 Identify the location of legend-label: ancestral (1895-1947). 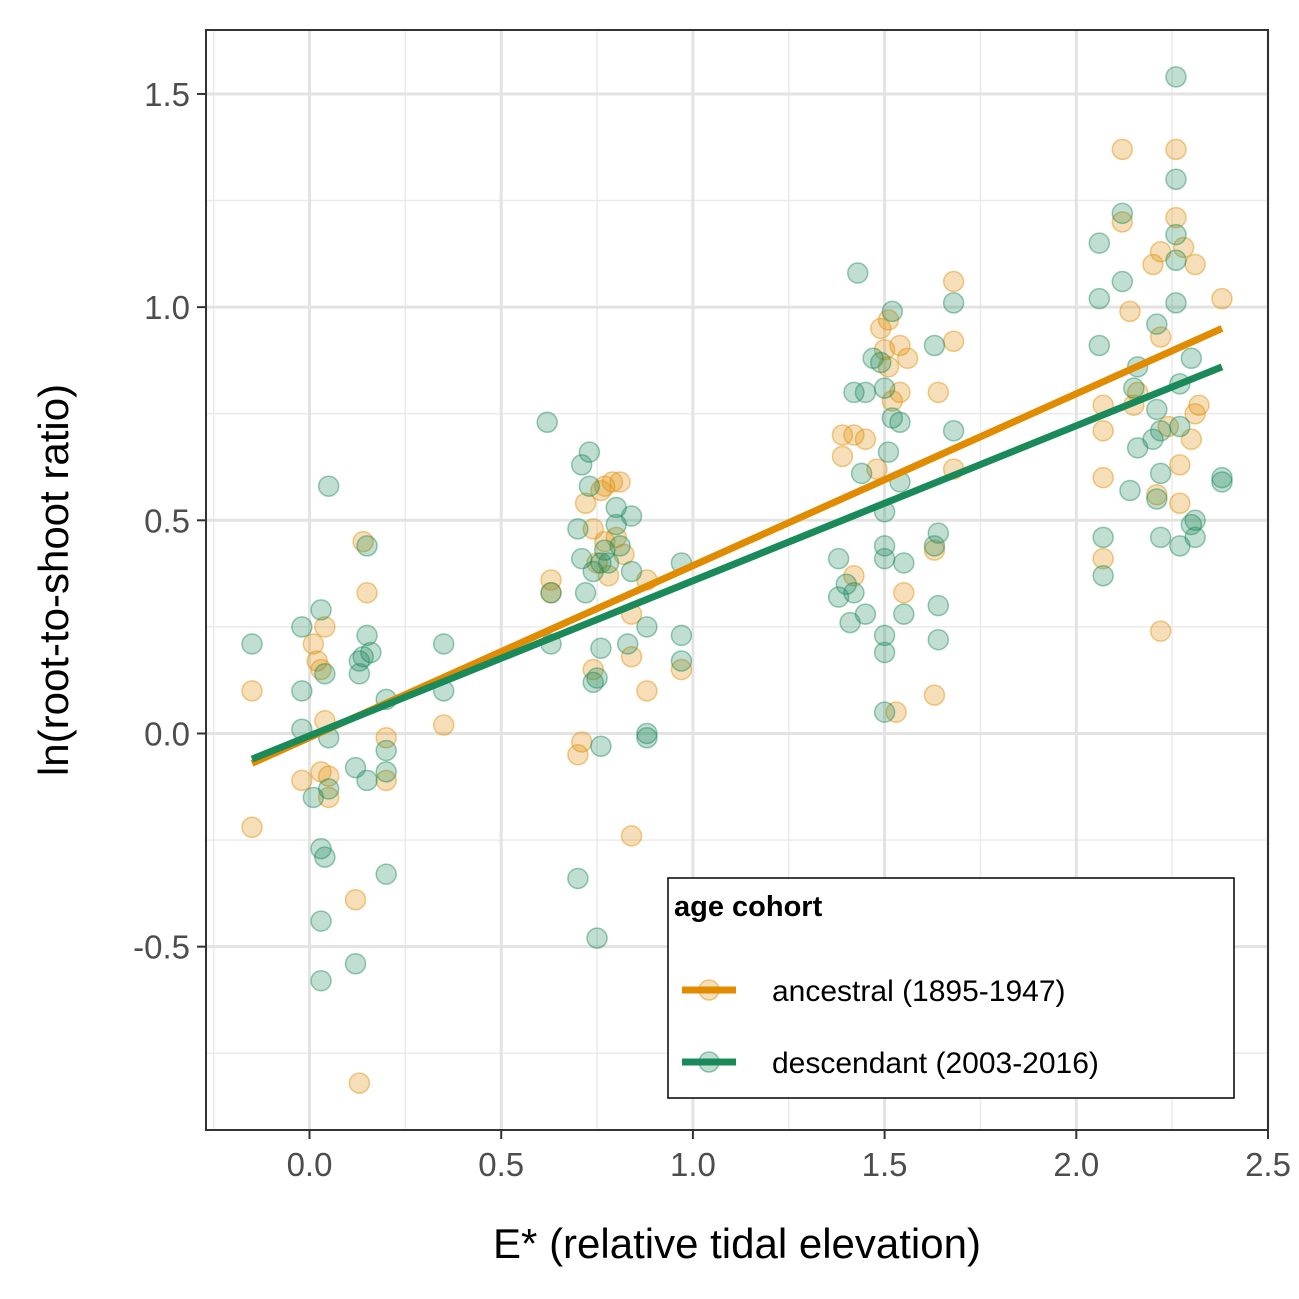
(919, 991).